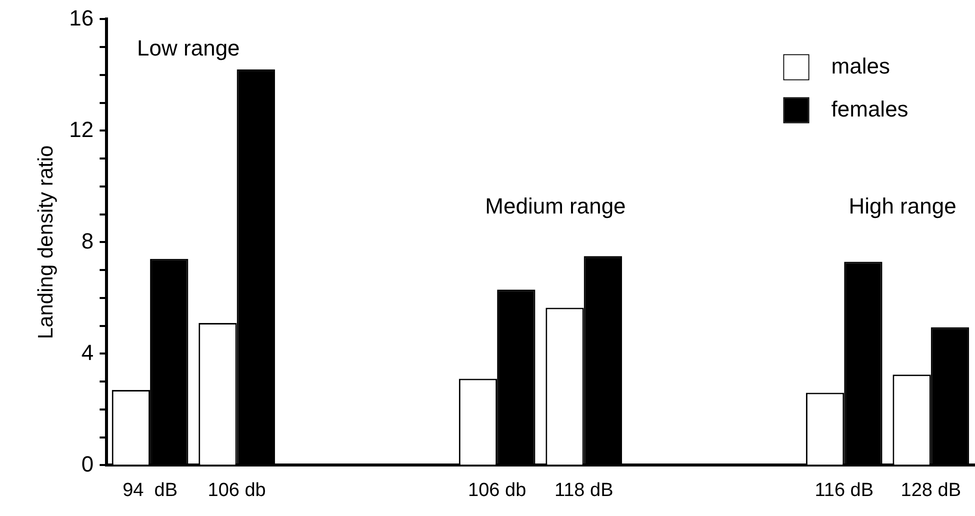  I want to click on y-tick-label: 16, so click(81, 17).